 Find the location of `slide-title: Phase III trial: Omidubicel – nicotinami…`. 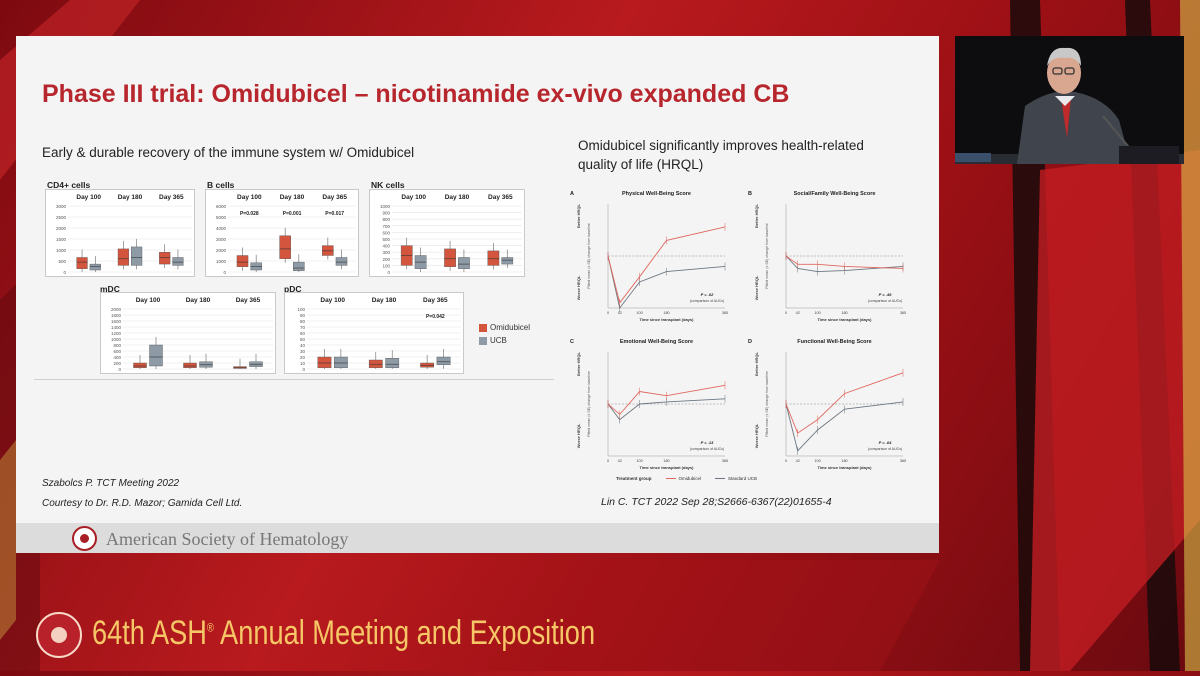

slide-title: Phase III trial: Omidubicel – nicotinami… is located at coordinates (416, 94).